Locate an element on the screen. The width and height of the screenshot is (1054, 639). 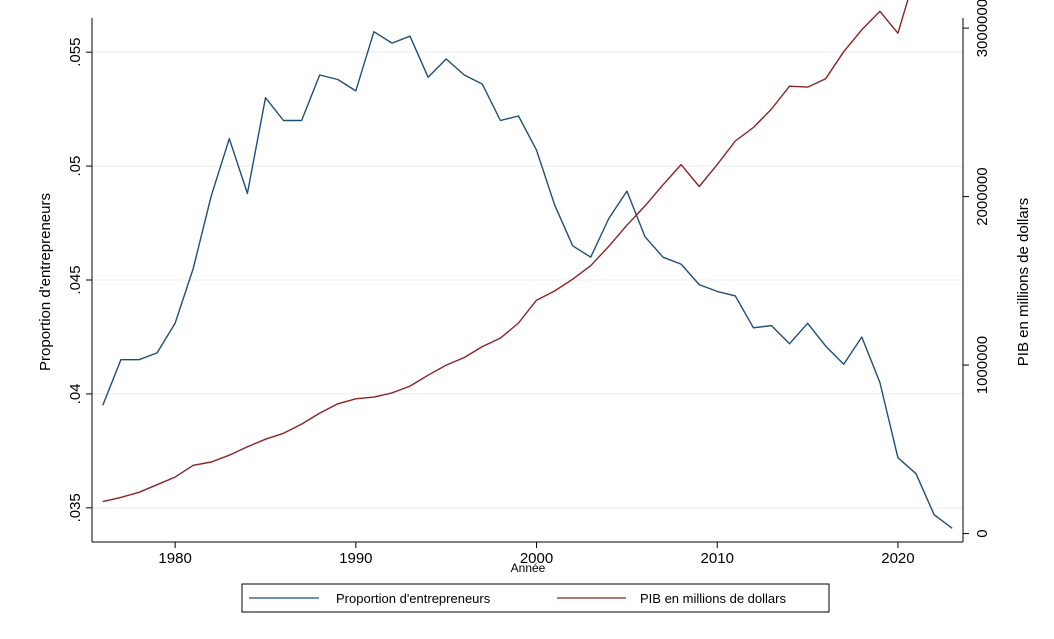
y-left-tick-label: .035 is located at coordinates (75, 507).